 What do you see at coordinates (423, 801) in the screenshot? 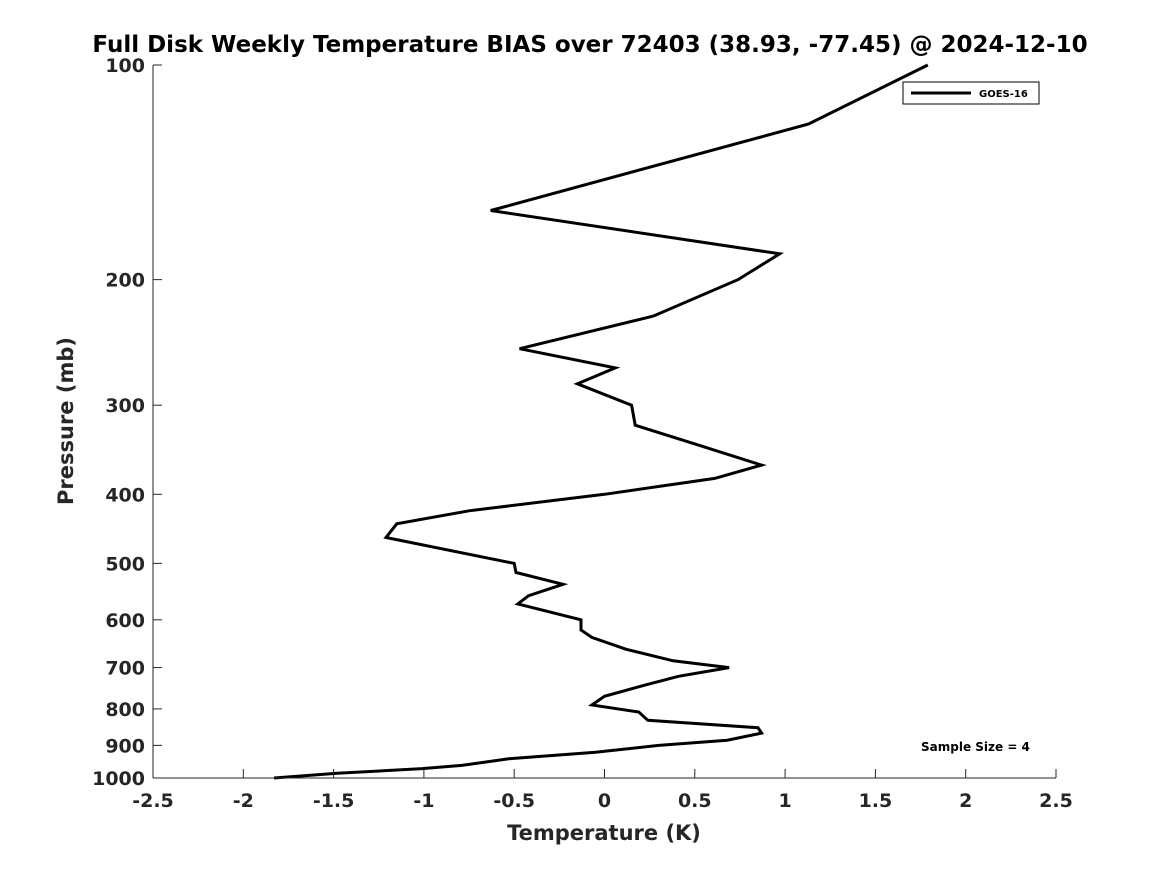
I see `x-tick-label: -1` at bounding box center [423, 801].